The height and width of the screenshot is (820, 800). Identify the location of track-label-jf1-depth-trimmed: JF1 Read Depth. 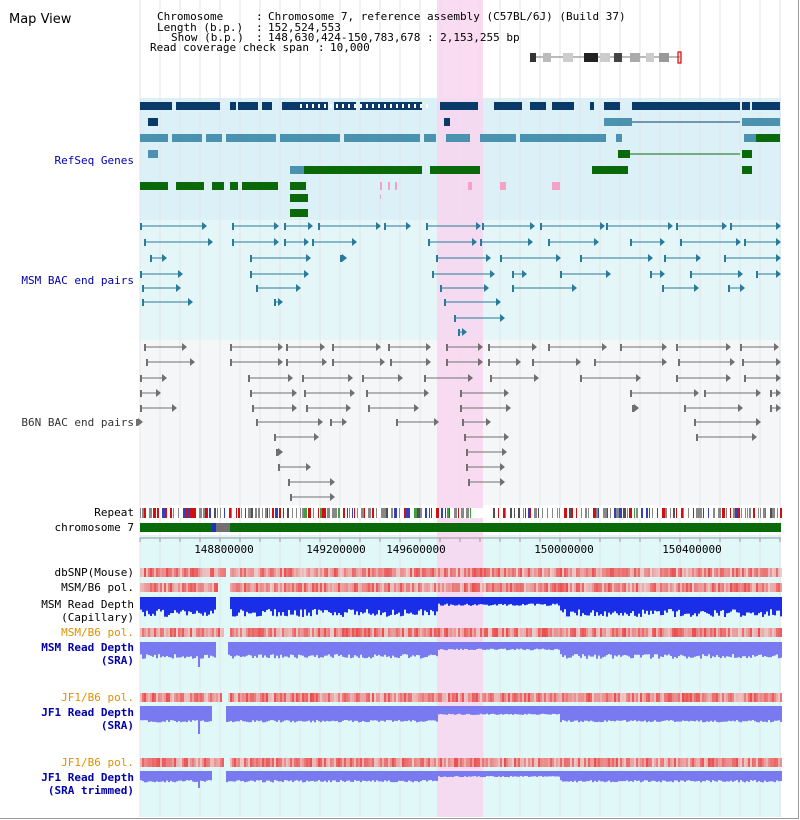
(87, 777).